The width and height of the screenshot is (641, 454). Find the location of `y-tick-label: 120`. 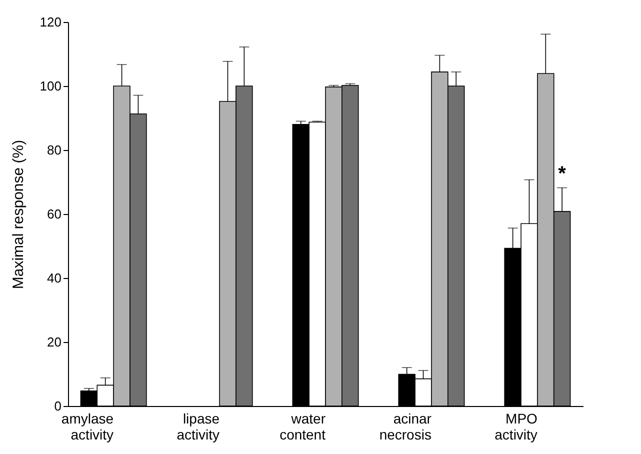

y-tick-label: 120 is located at coordinates (51, 22).